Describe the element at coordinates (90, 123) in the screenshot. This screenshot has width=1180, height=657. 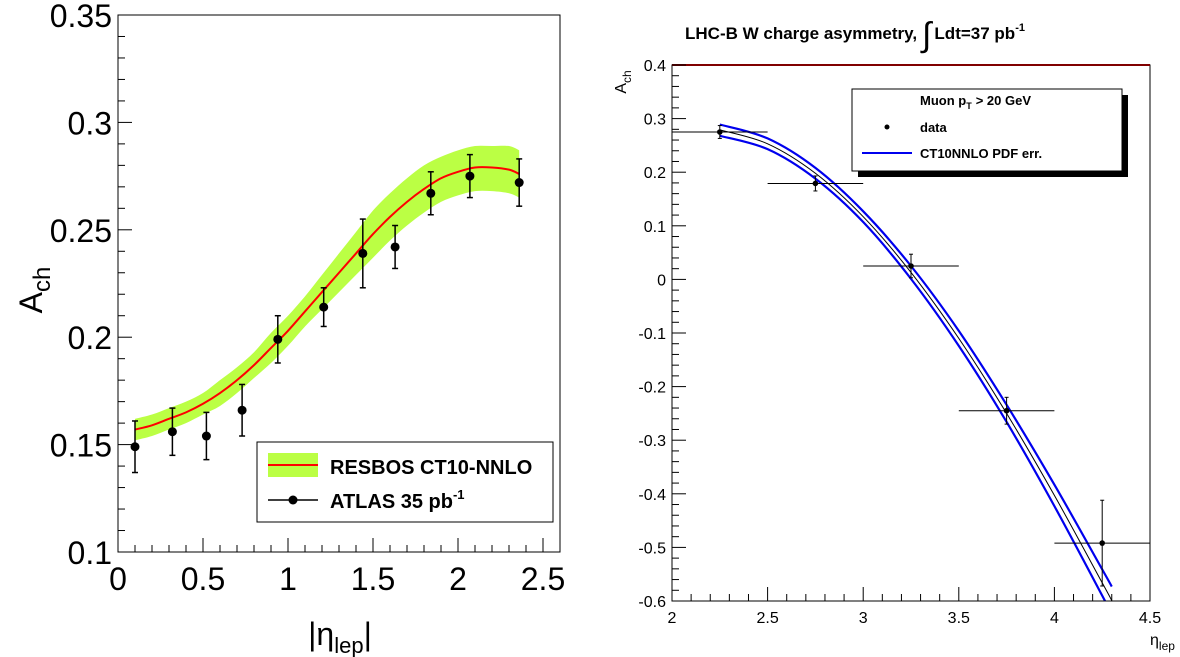
I see `left-y-tick-label: 0.3` at that location.